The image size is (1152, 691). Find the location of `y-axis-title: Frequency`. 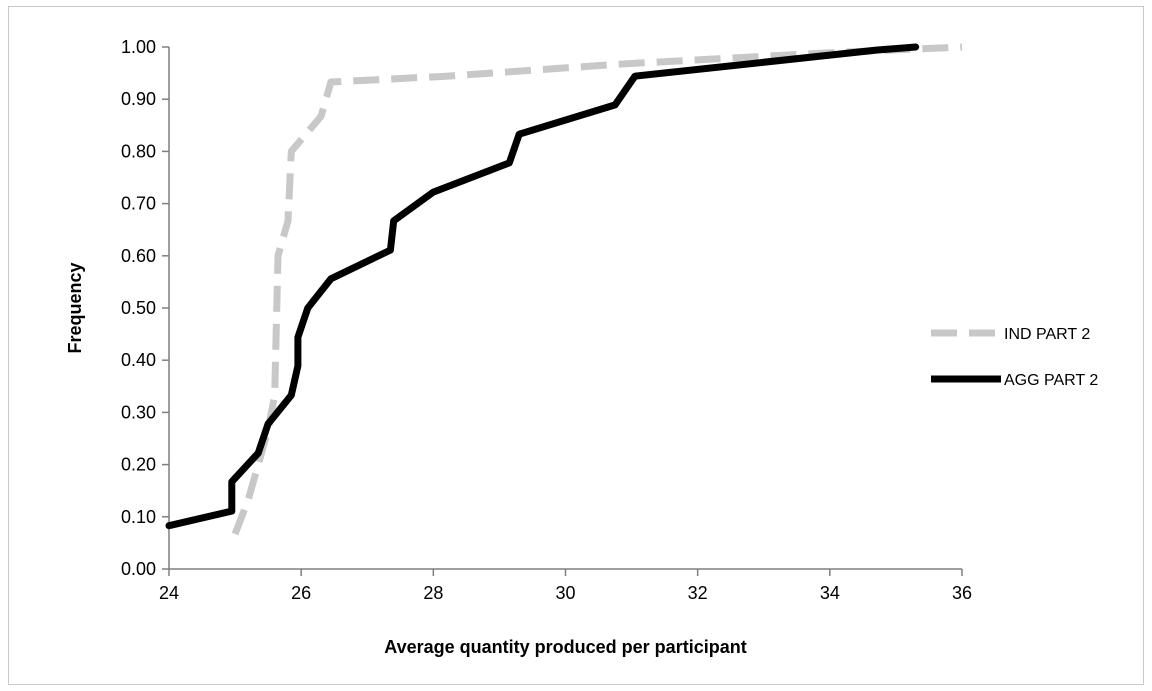

y-axis-title: Frequency is located at coordinates (75, 307).